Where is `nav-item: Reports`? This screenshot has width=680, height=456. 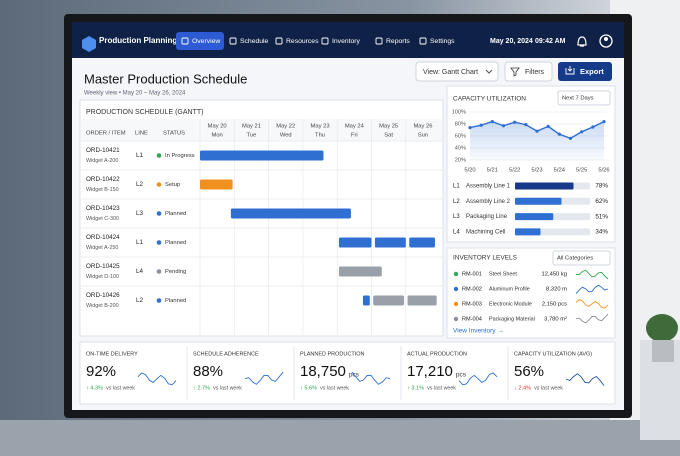
nav-item: Reports is located at coordinates (398, 41).